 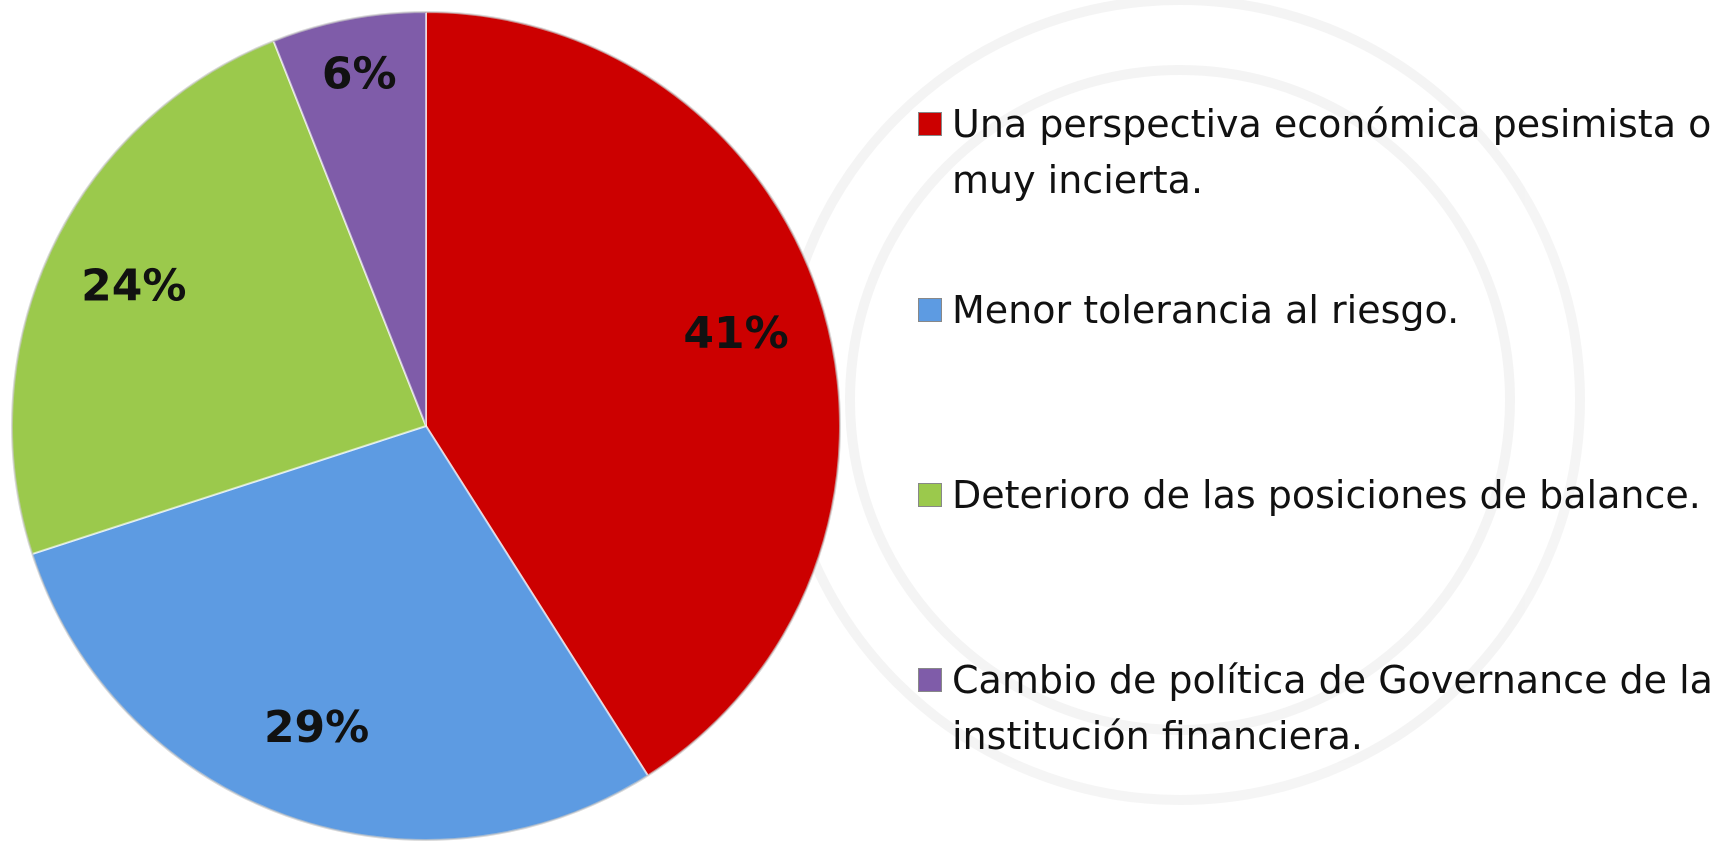 I want to click on legend-label: Deterioro de las posiciones de balance., so click(x=1326, y=495).